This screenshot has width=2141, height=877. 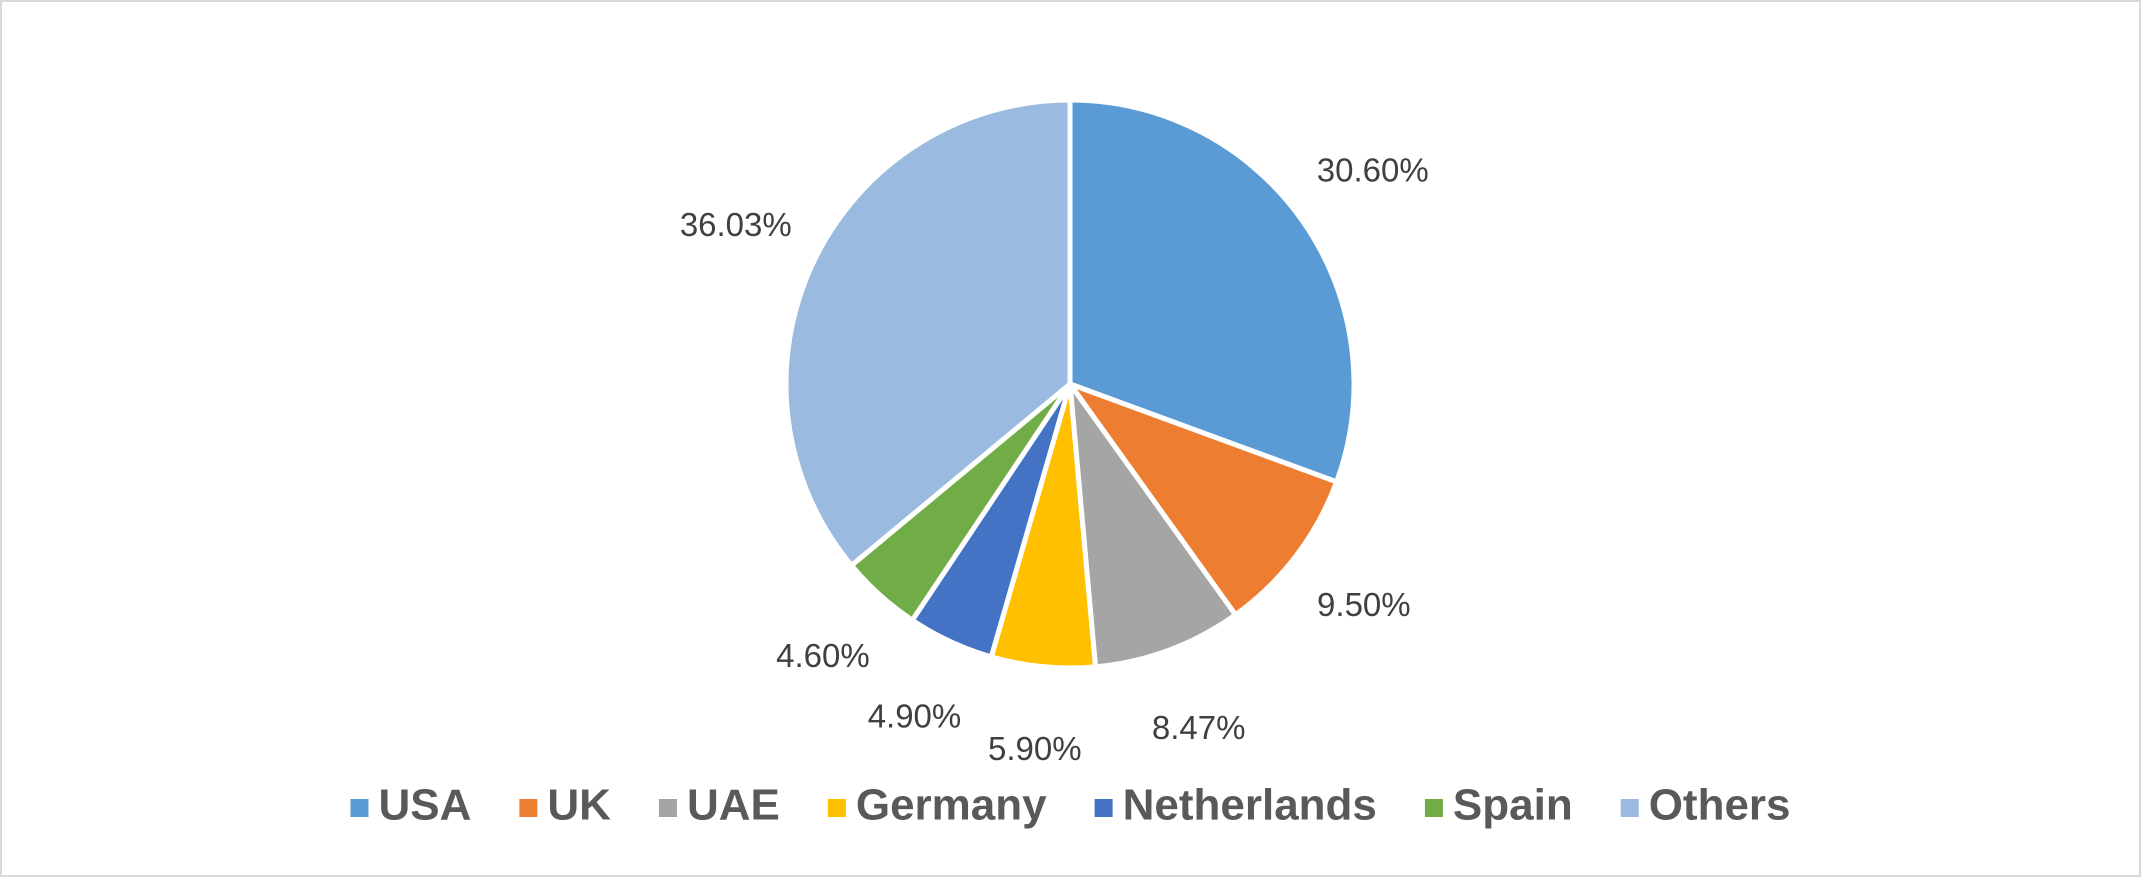 I want to click on data-label: 5.90%, so click(x=1035, y=748).